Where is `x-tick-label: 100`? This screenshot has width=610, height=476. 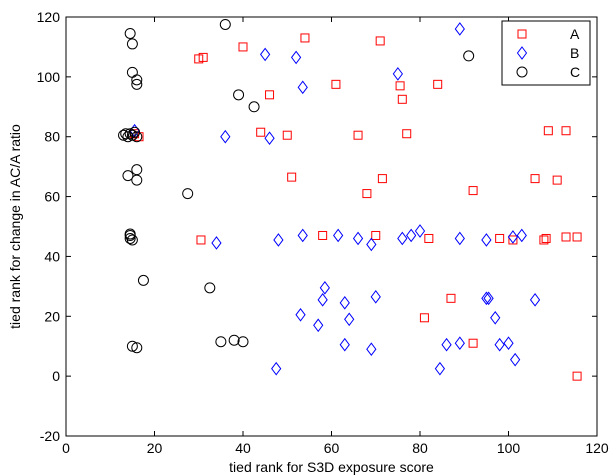
x-tick-label: 100 is located at coordinates (509, 448).